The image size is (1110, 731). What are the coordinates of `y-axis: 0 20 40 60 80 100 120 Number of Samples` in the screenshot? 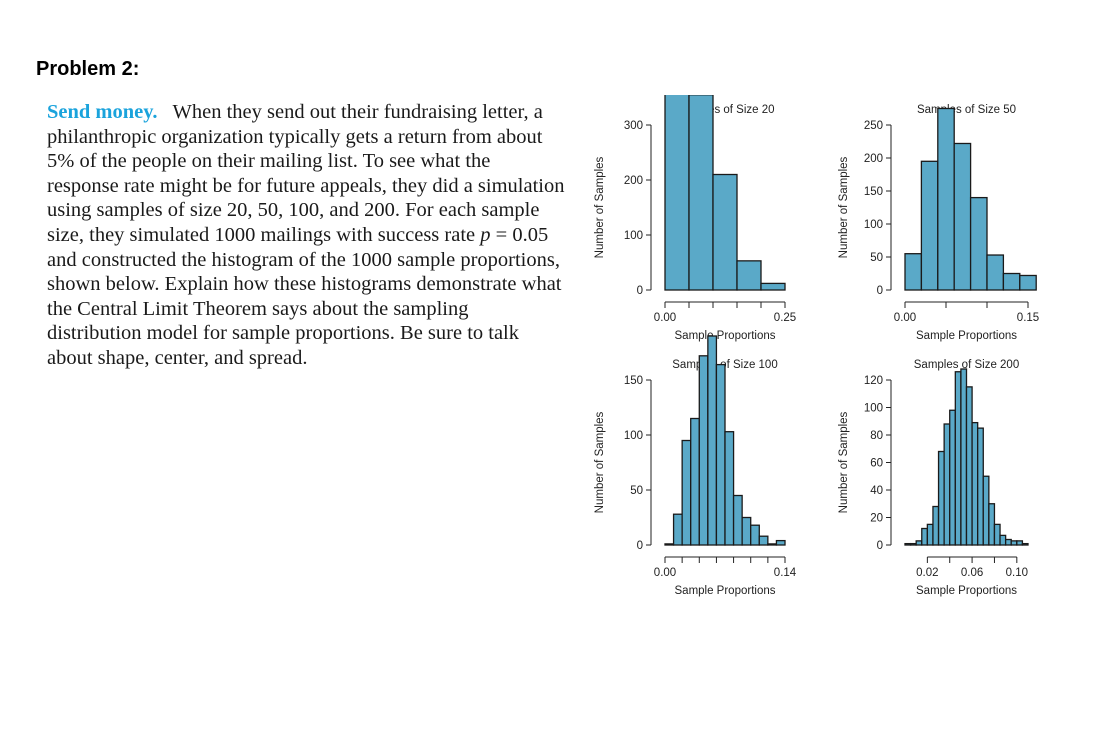 It's located at (865, 463).